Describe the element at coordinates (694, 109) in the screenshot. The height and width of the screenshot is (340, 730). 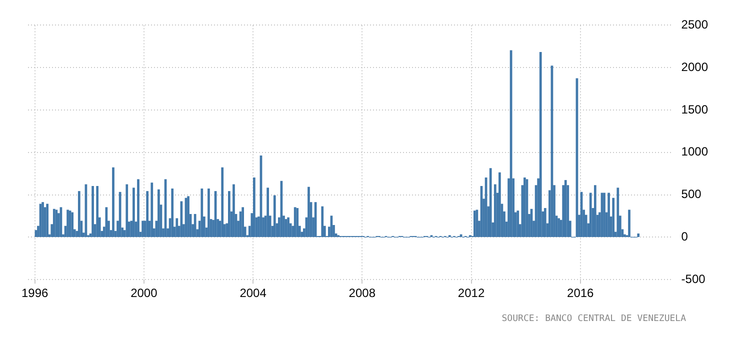
I see `y-tick-label: 1500` at that location.